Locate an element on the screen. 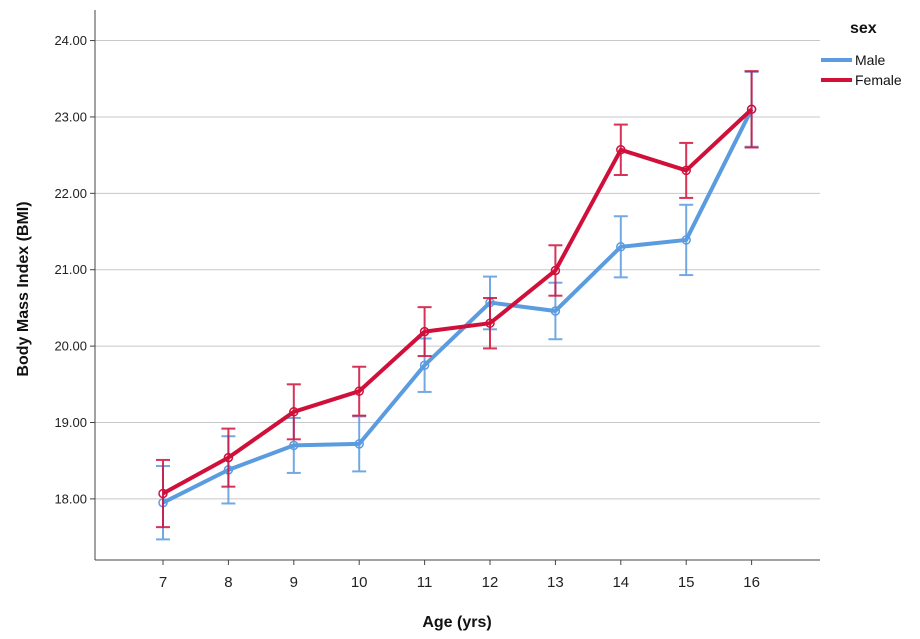 This screenshot has width=920, height=639. legend: sex Male Female is located at coordinates (861, 54).